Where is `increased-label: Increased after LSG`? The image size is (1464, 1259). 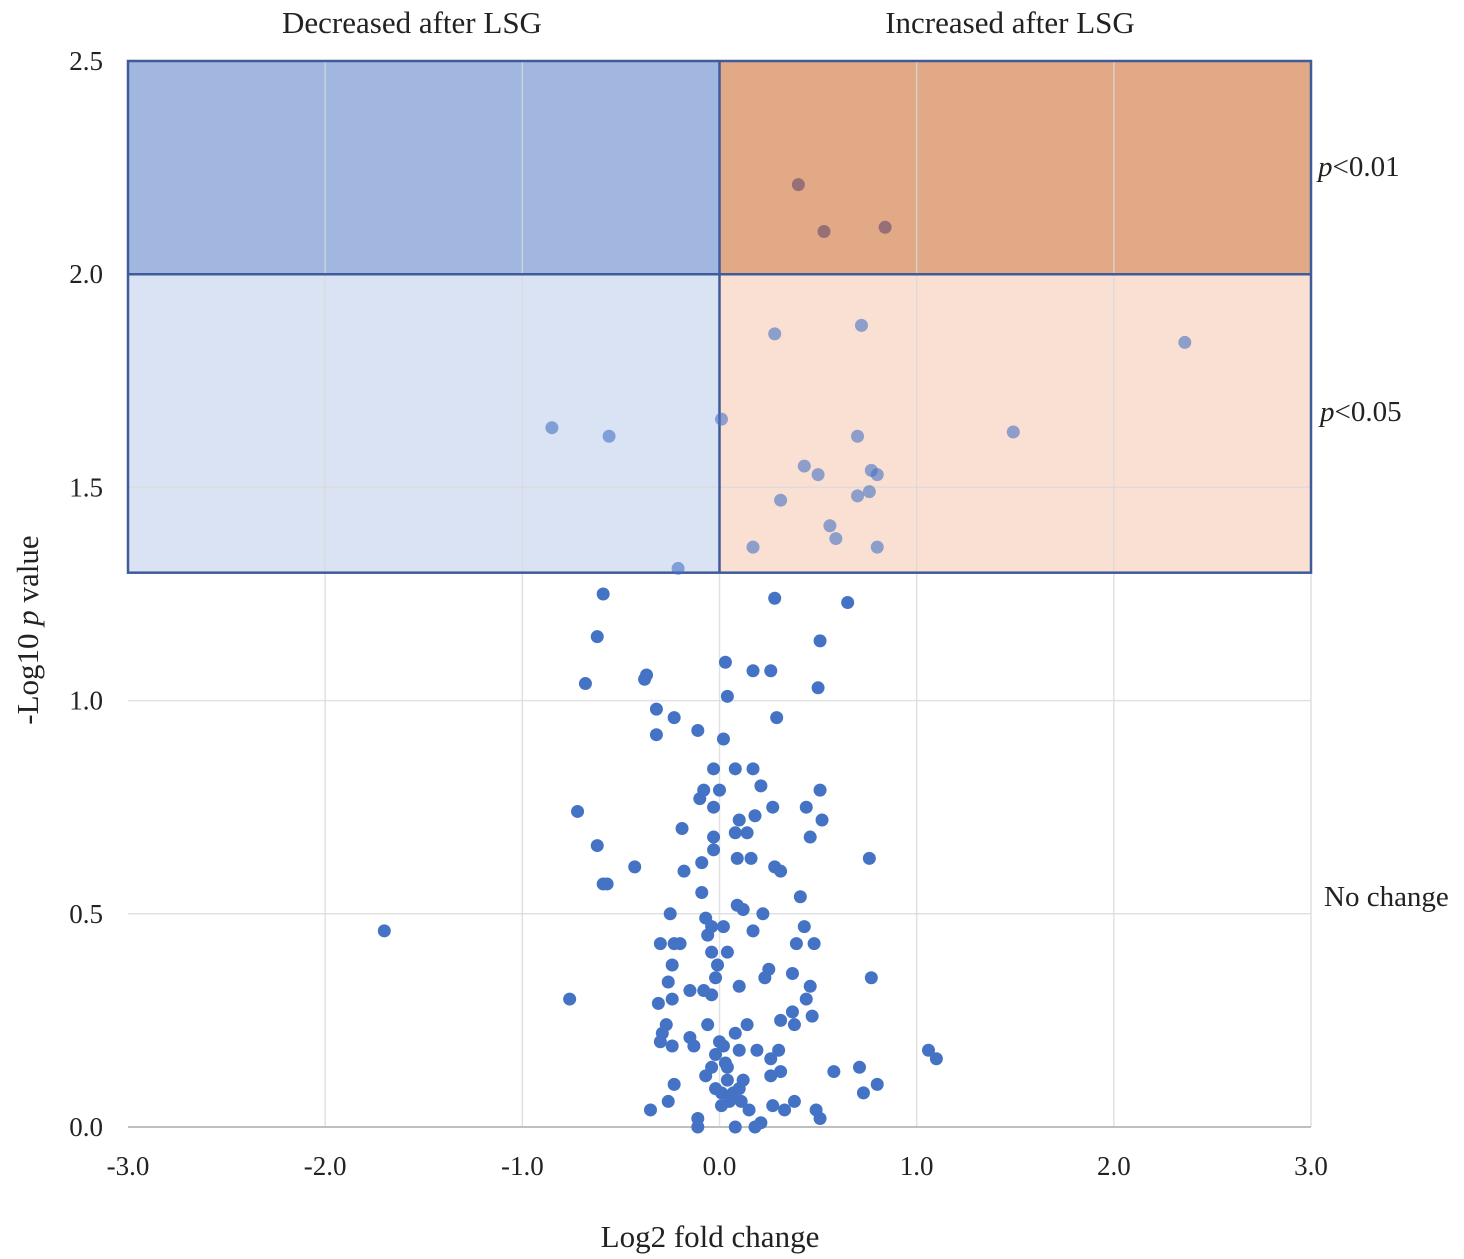
increased-label: Increased after LSG is located at coordinates (1010, 22).